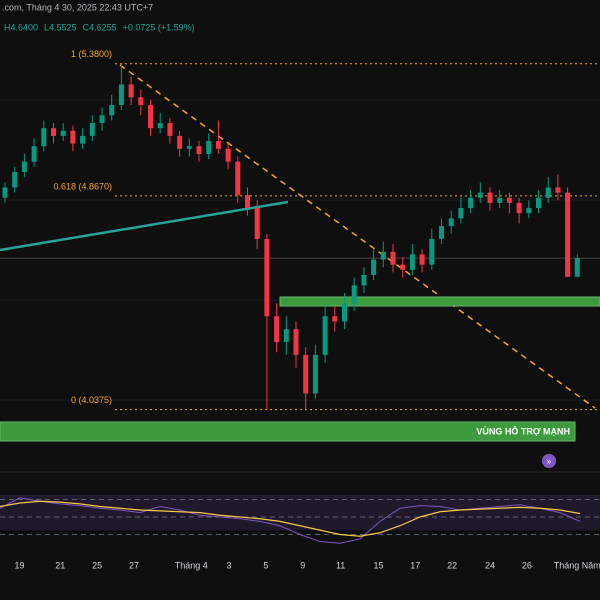 The height and width of the screenshot is (600, 600). Describe the element at coordinates (134, 565) in the screenshot. I see `x-tick-label: 27` at that location.